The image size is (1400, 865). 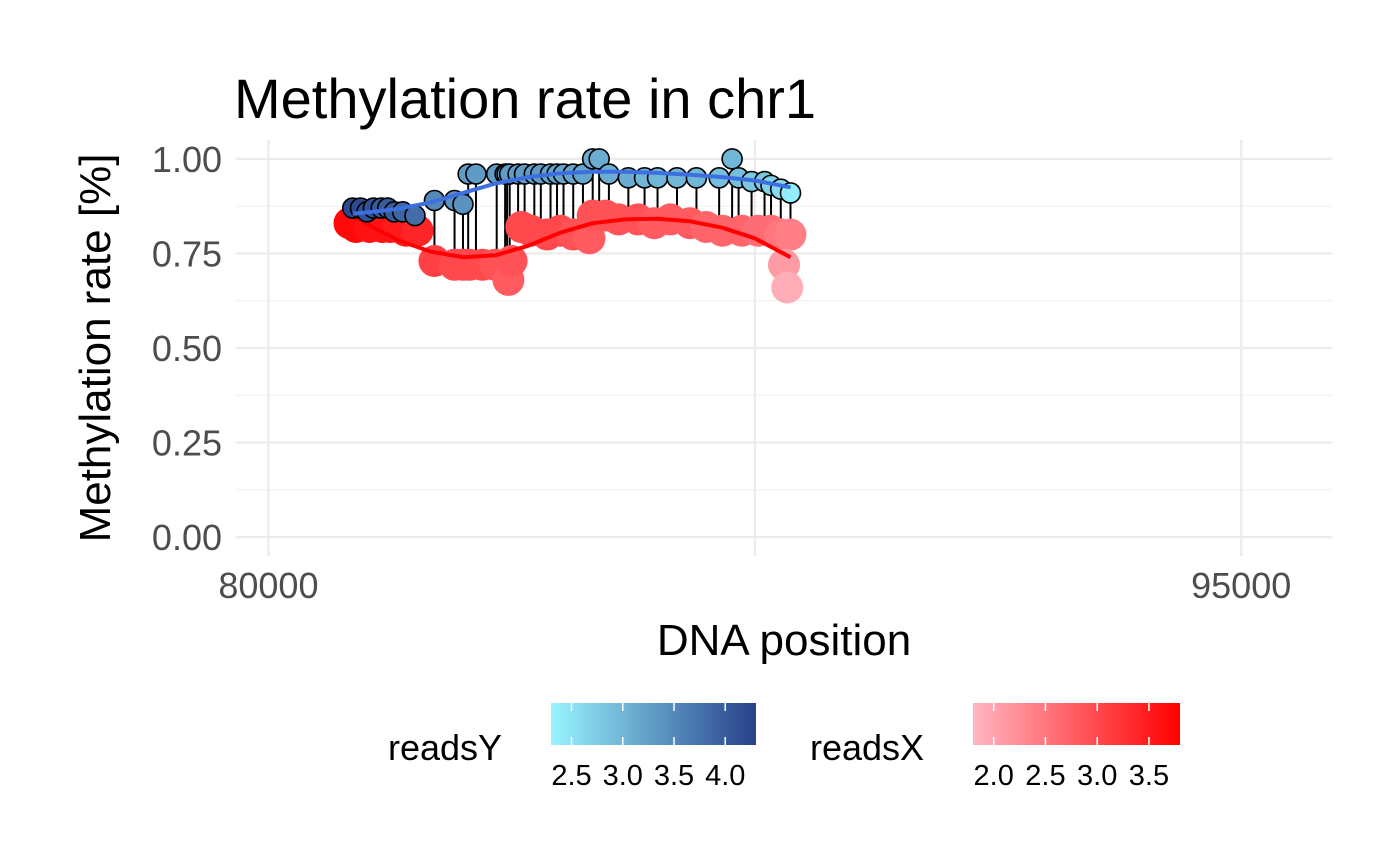 What do you see at coordinates (867, 747) in the screenshot?
I see `legend-readsX-title: readsX` at bounding box center [867, 747].